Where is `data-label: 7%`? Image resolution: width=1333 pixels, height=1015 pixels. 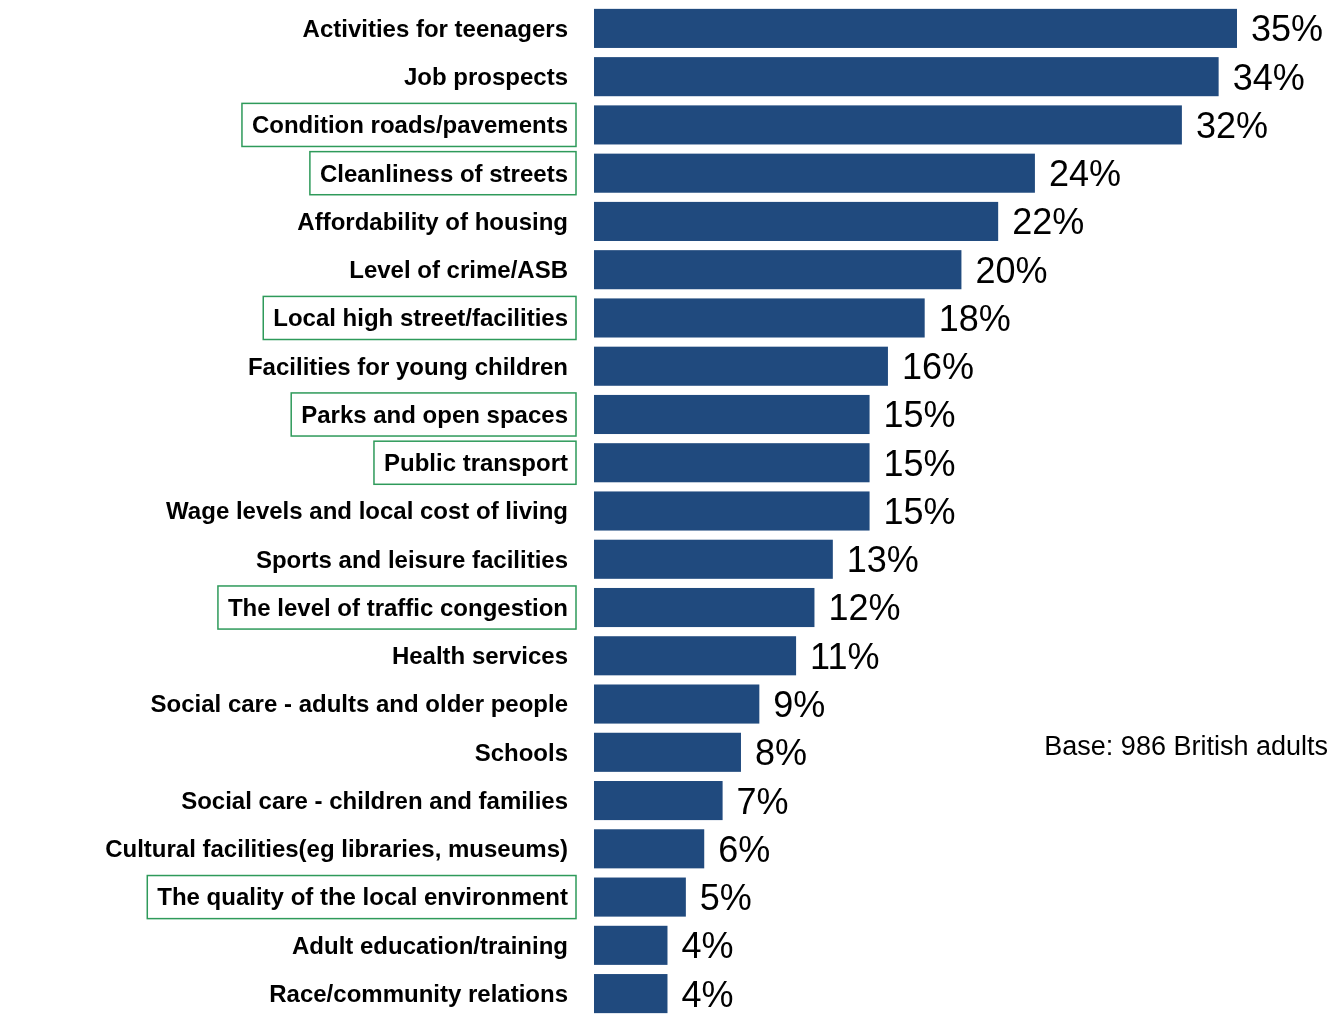 data-label: 7% is located at coordinates (762, 801).